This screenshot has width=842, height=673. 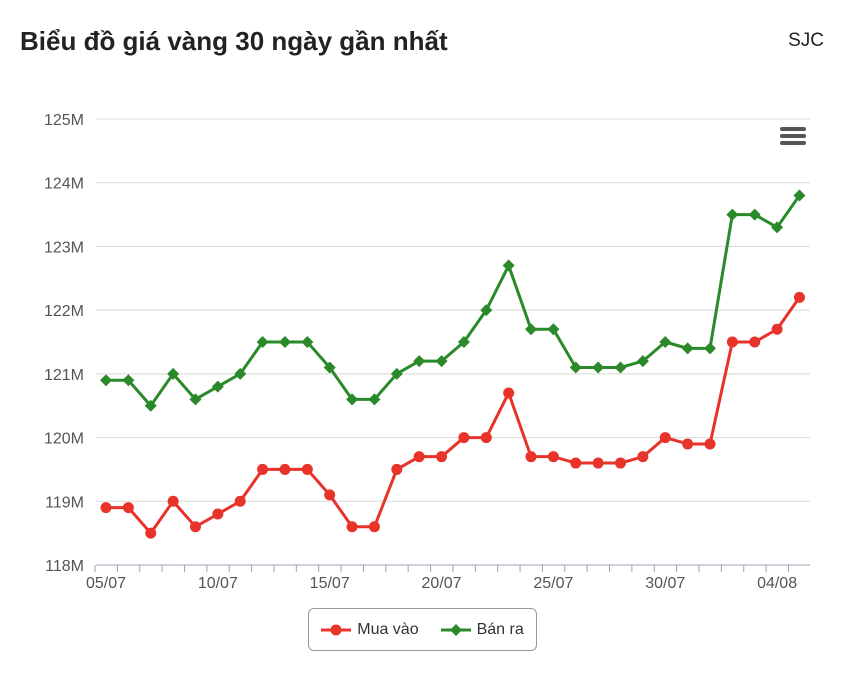 I want to click on y-tick-label: 123M, so click(x=64, y=247).